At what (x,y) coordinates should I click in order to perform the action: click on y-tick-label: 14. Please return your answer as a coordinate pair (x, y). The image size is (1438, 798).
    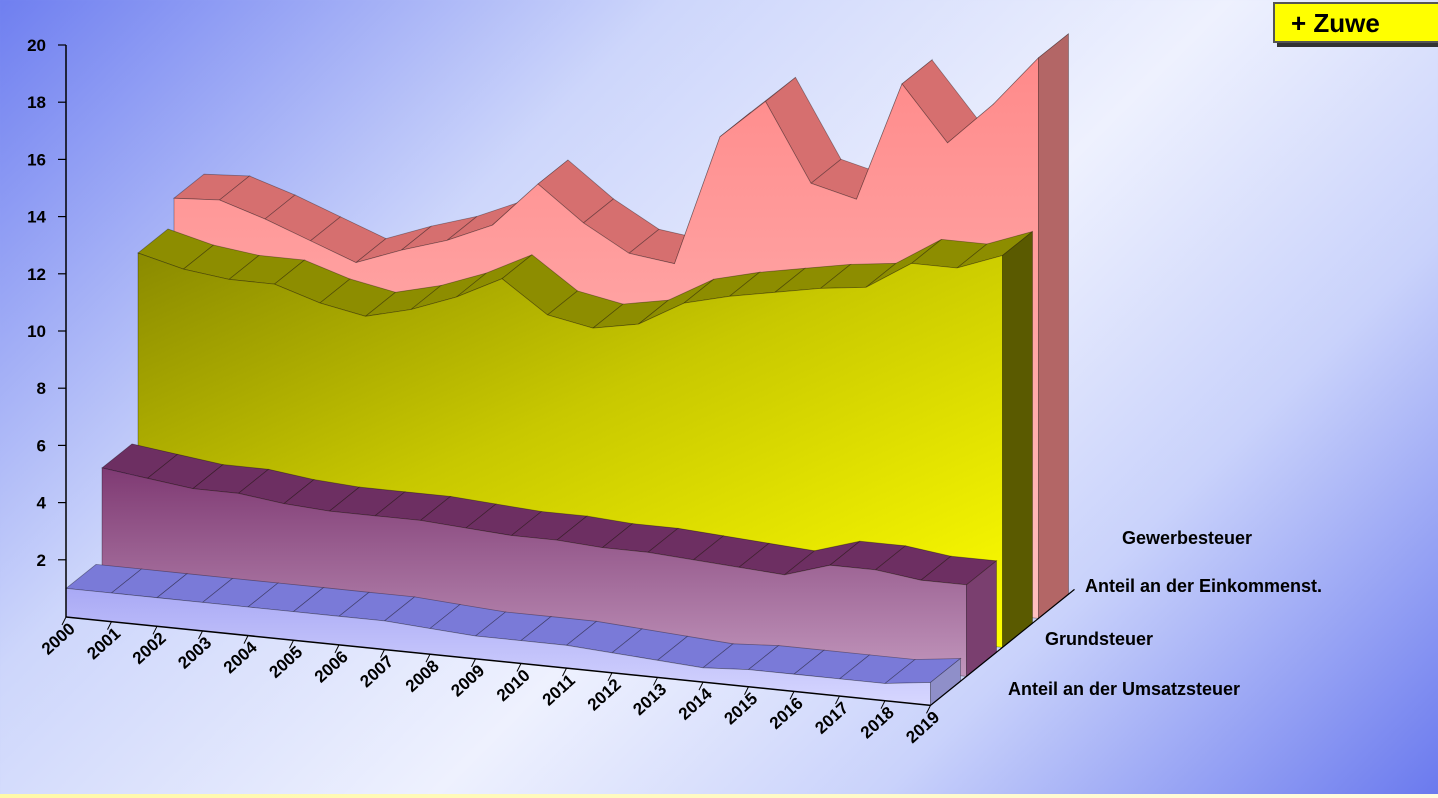
    Looking at the image, I should click on (36, 217).